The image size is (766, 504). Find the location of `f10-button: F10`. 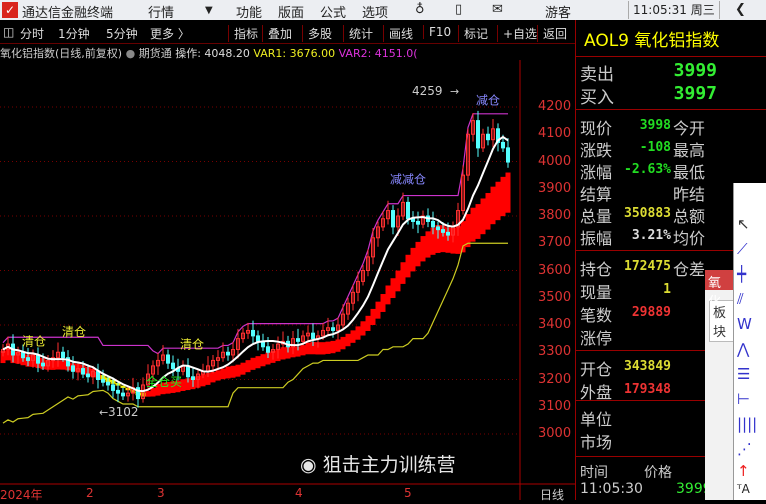

f10-button: F10 is located at coordinates (437, 32).